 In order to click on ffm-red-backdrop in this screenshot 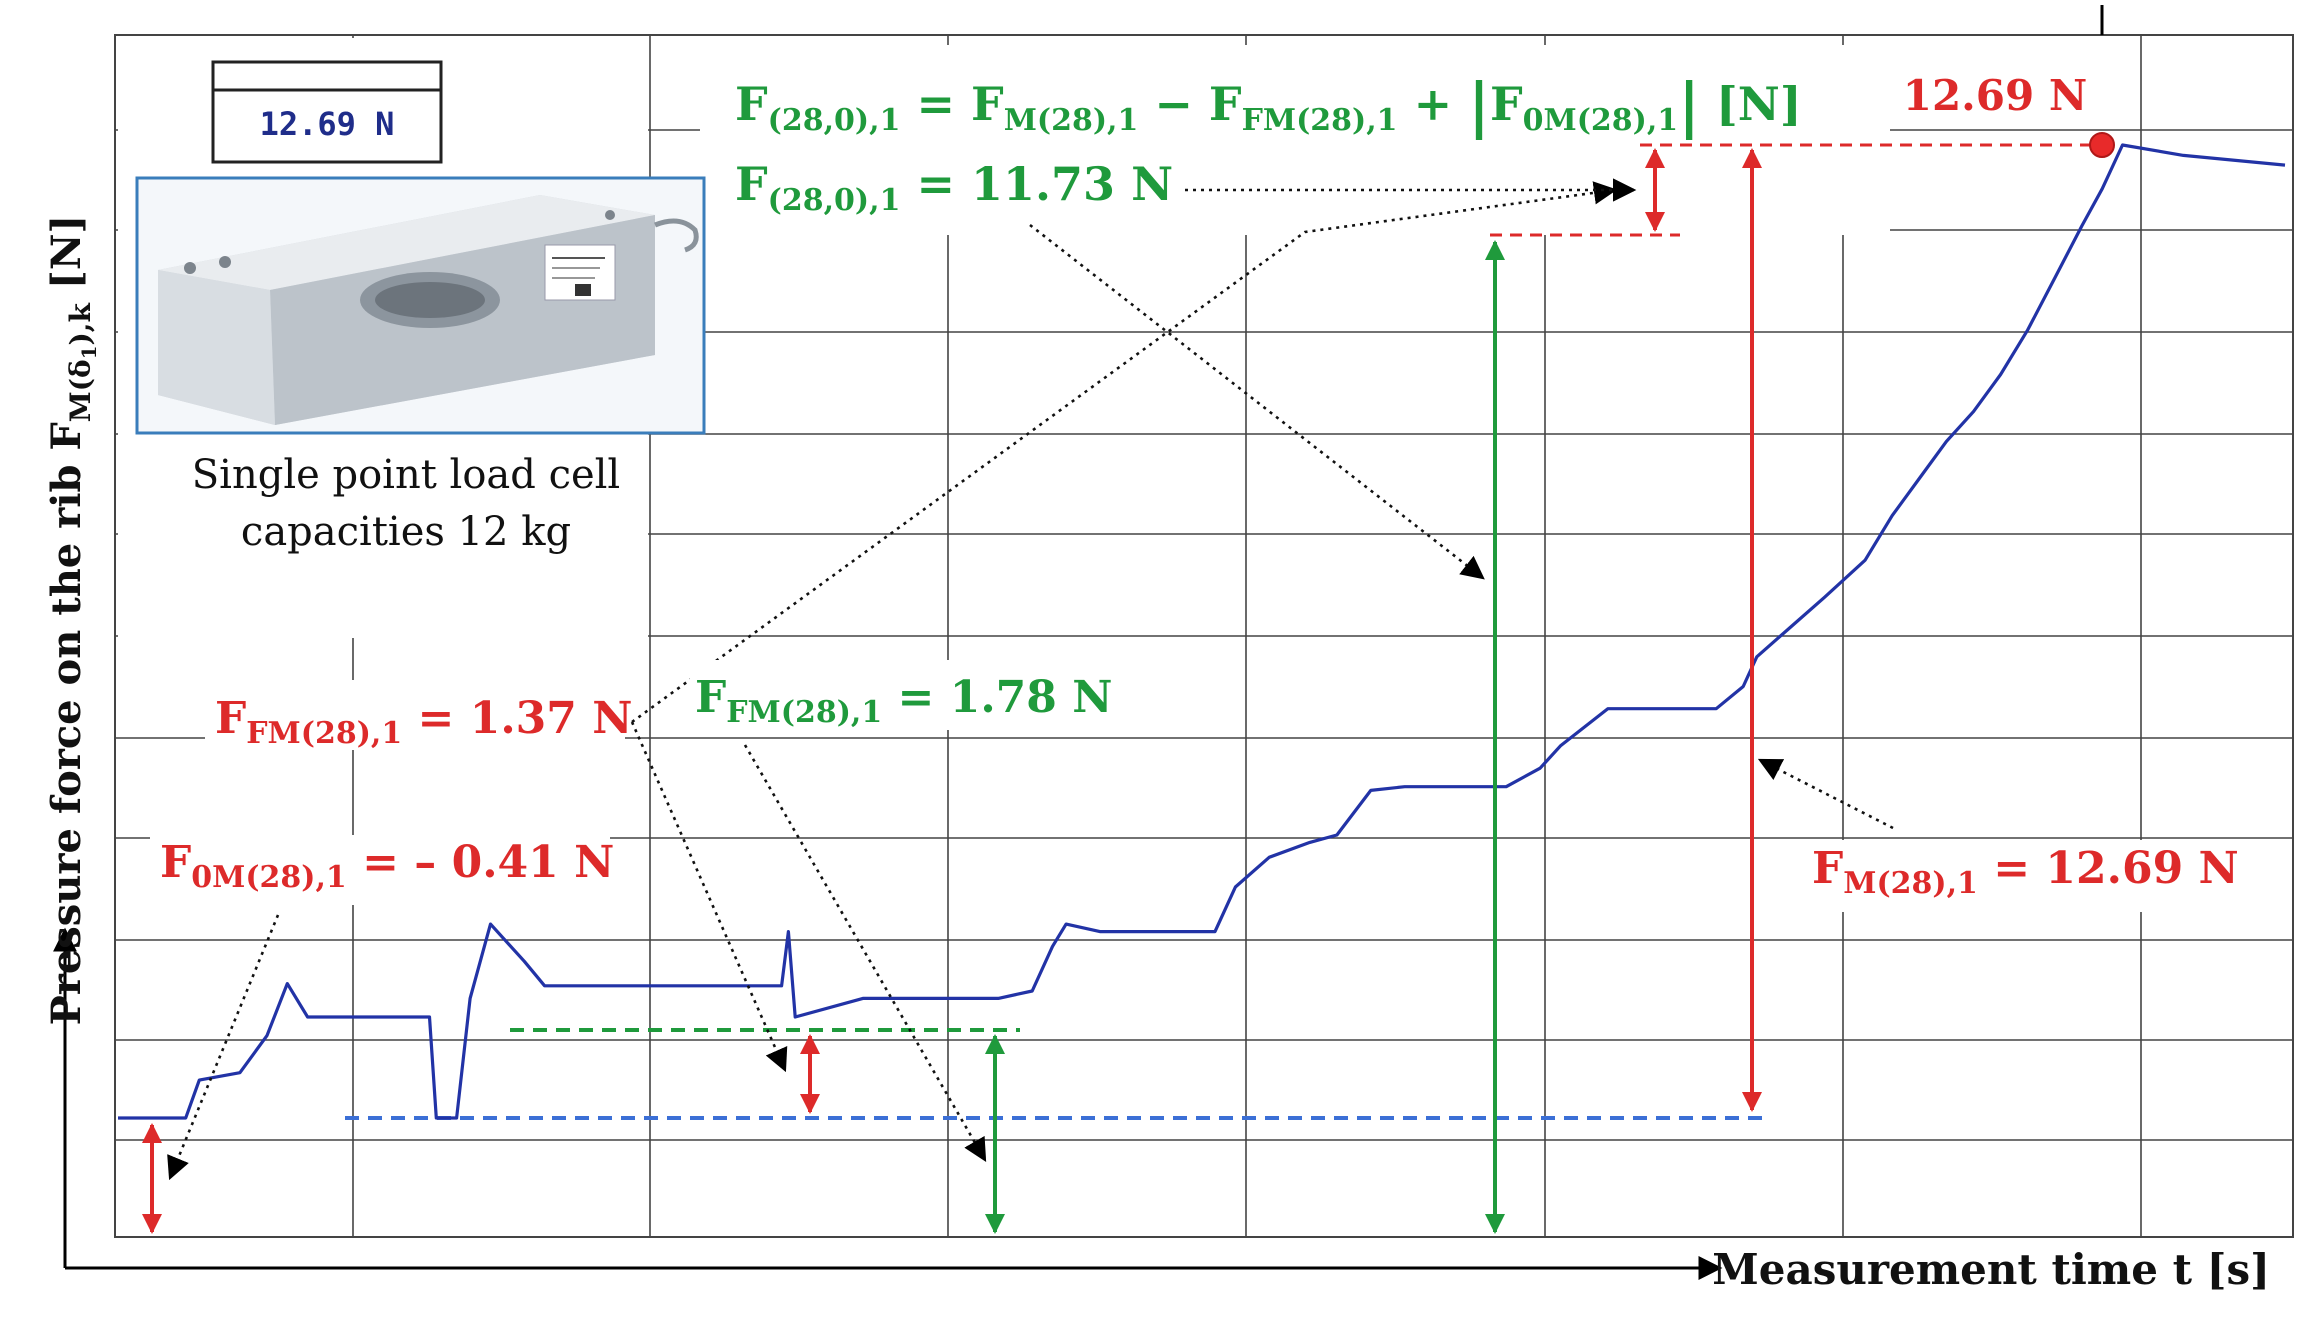, I will do `click(415, 715)`.